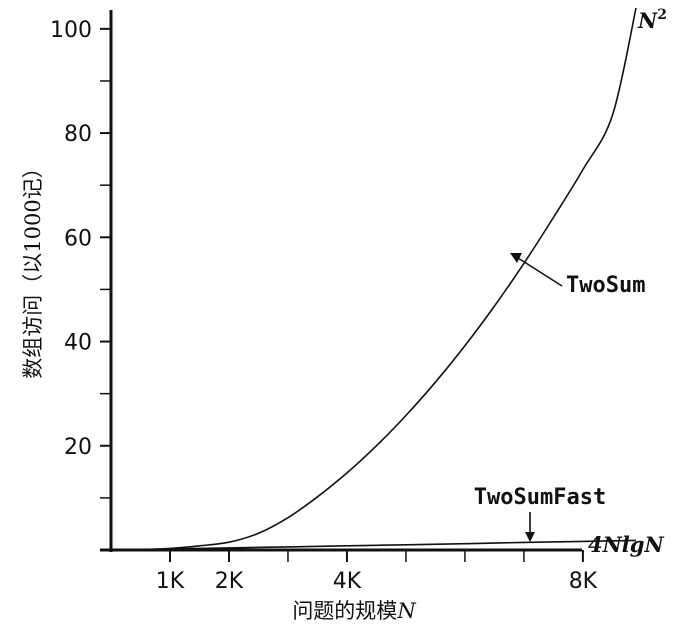  Describe the element at coordinates (373, 545) in the screenshot. I see `series-line-twosumfast` at that location.